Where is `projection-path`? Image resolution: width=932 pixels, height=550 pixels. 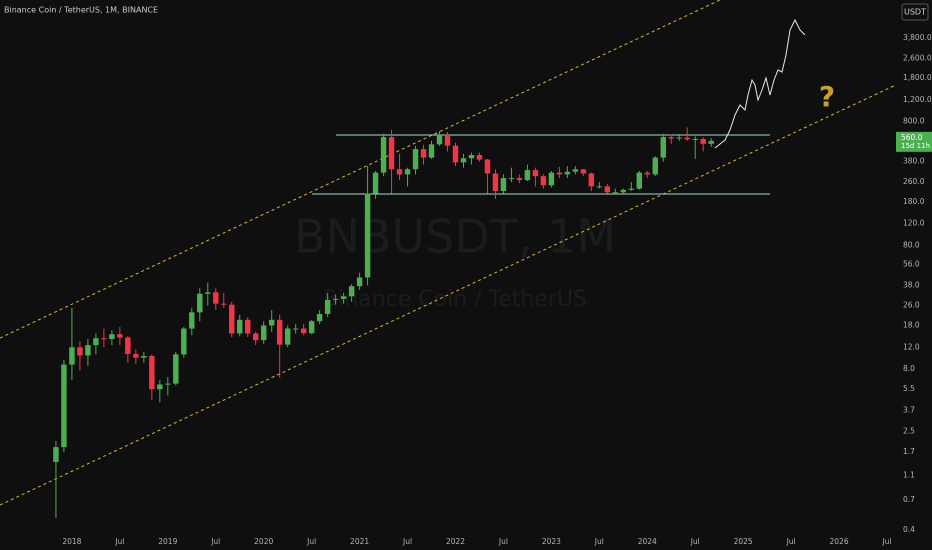 projection-path is located at coordinates (760, 83).